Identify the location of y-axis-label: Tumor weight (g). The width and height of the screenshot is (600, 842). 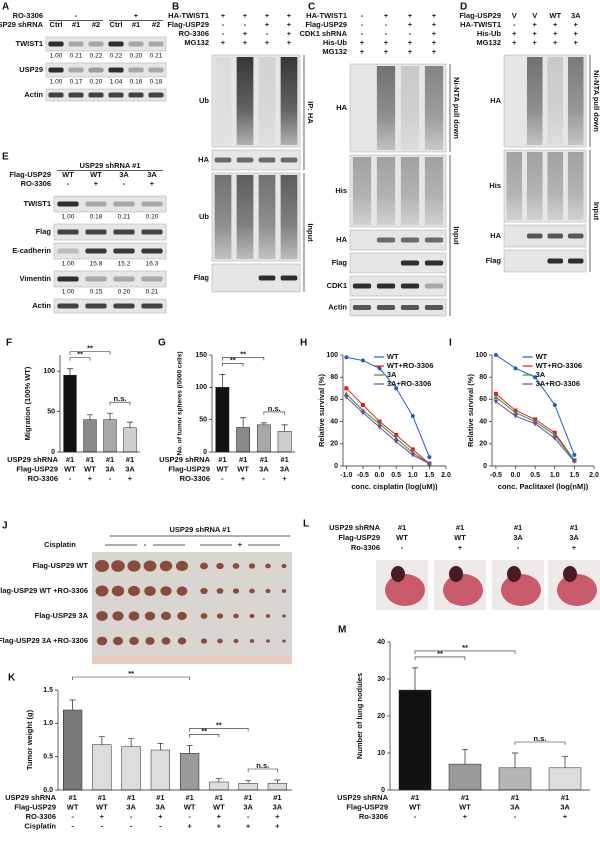
(29, 739).